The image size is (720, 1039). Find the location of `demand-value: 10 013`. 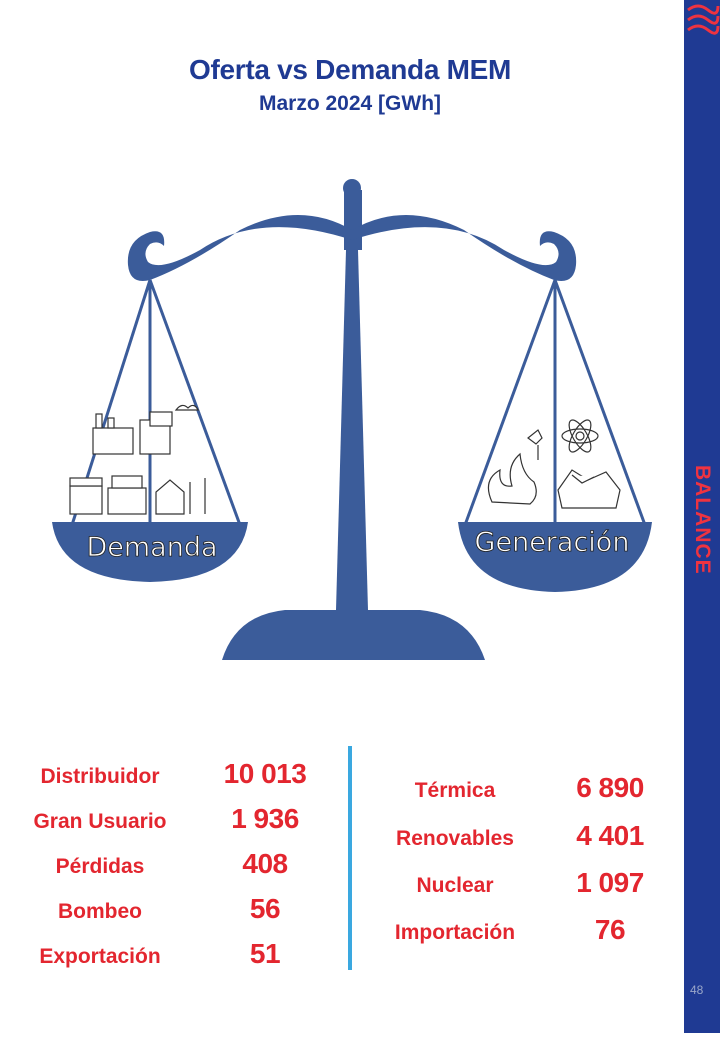

demand-value: 10 013 is located at coordinates (265, 773).